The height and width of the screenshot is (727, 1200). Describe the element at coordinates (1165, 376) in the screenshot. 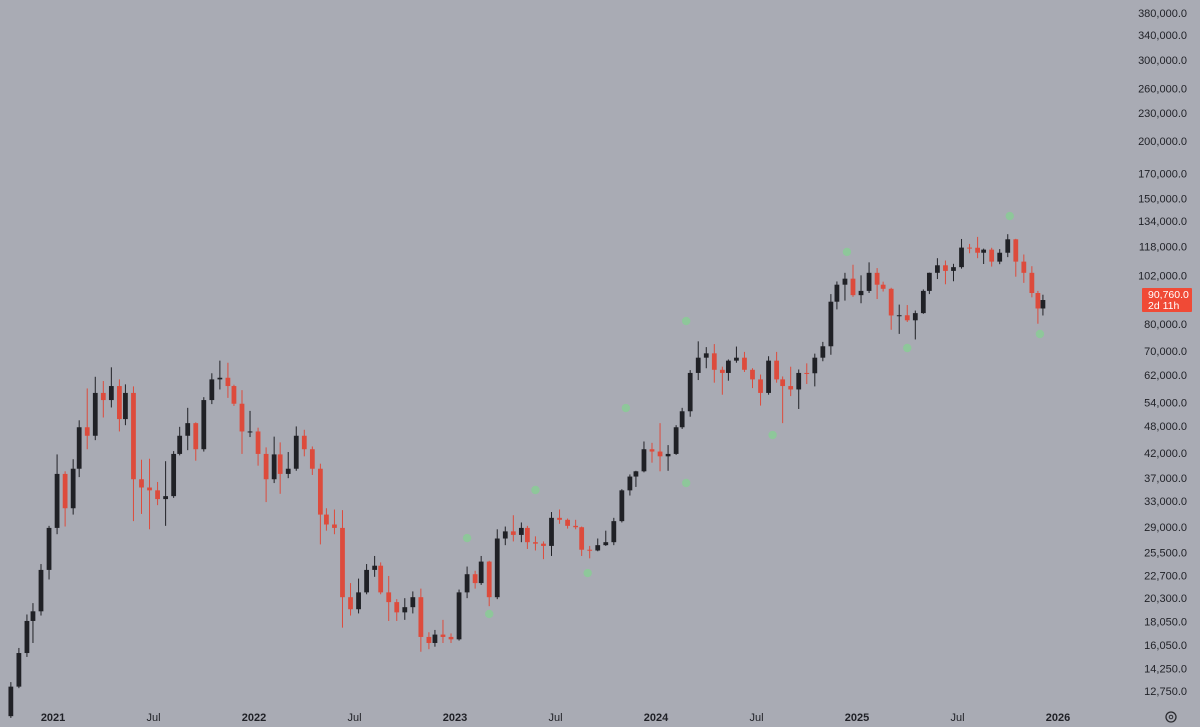

I see `y-tick-label: 62,000.0` at that location.